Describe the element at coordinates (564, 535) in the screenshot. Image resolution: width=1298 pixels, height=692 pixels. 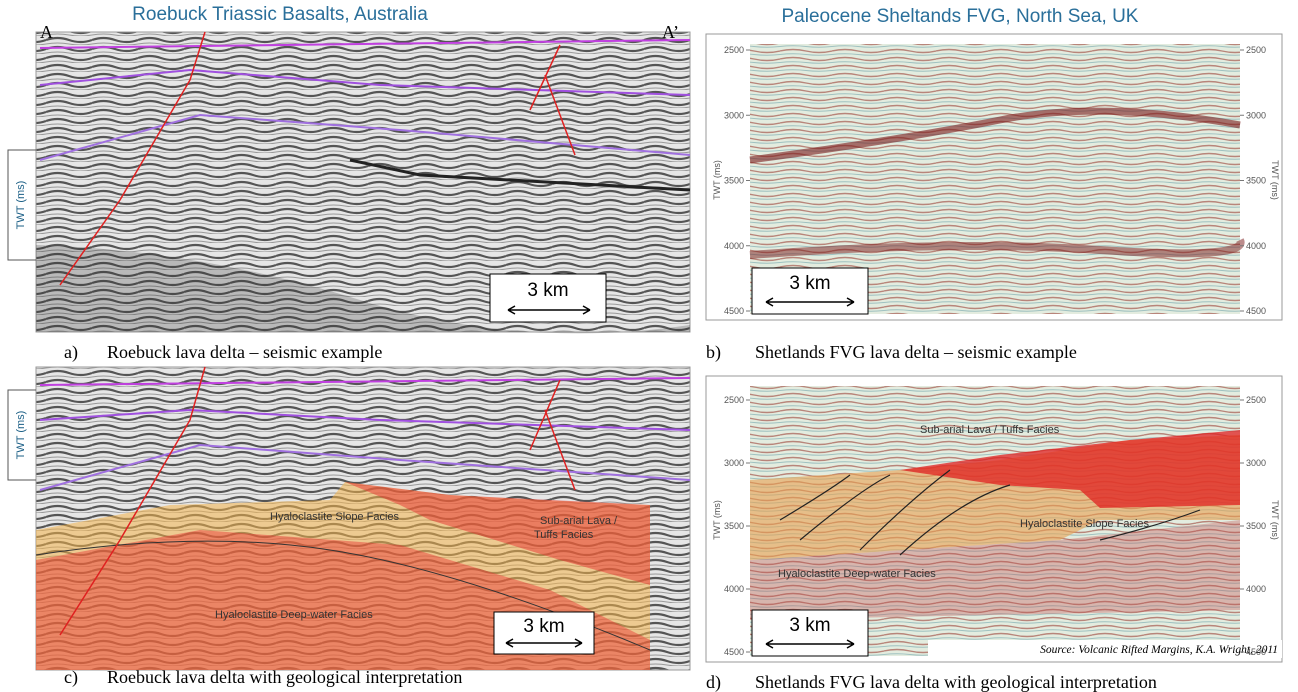
I see `facies-label: Tuffs Facies` at that location.